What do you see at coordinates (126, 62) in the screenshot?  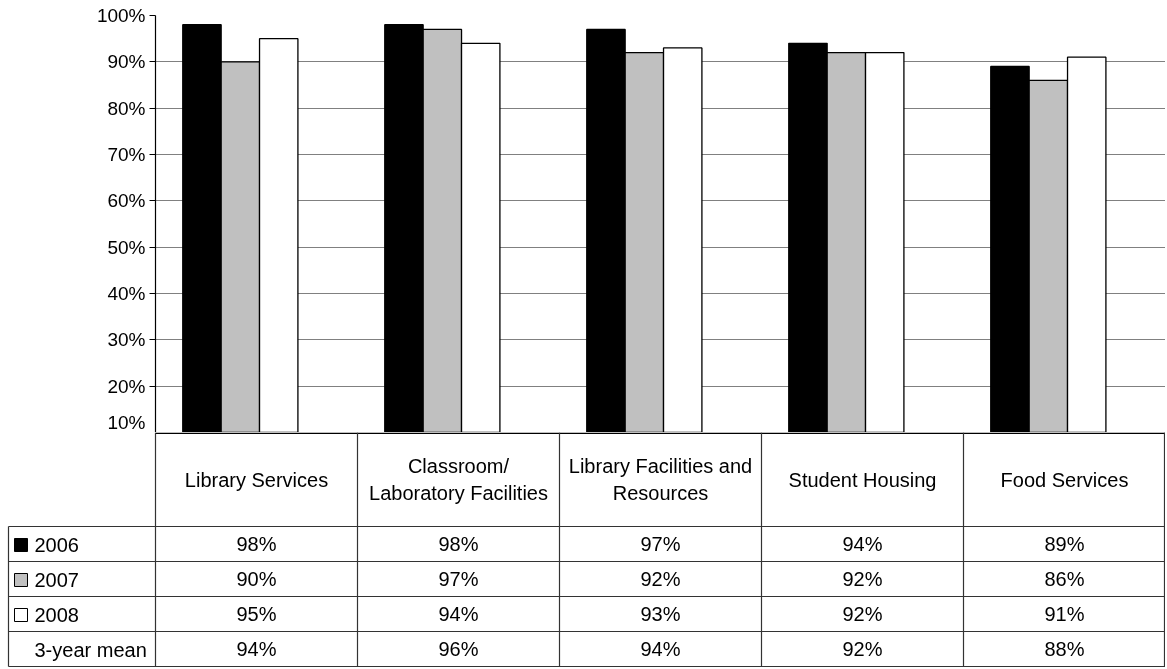 I see `y-tick-label: 90%` at bounding box center [126, 62].